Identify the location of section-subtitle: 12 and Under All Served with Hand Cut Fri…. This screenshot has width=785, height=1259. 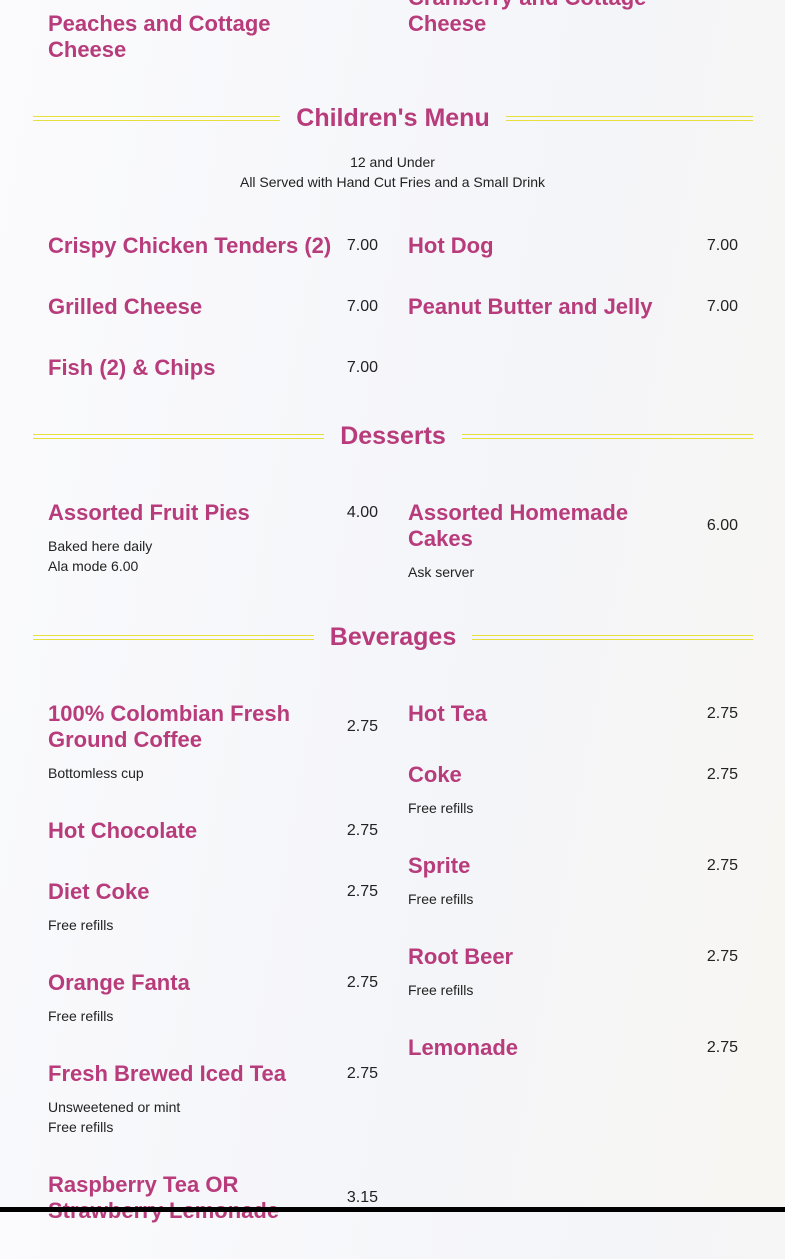
(392, 172).